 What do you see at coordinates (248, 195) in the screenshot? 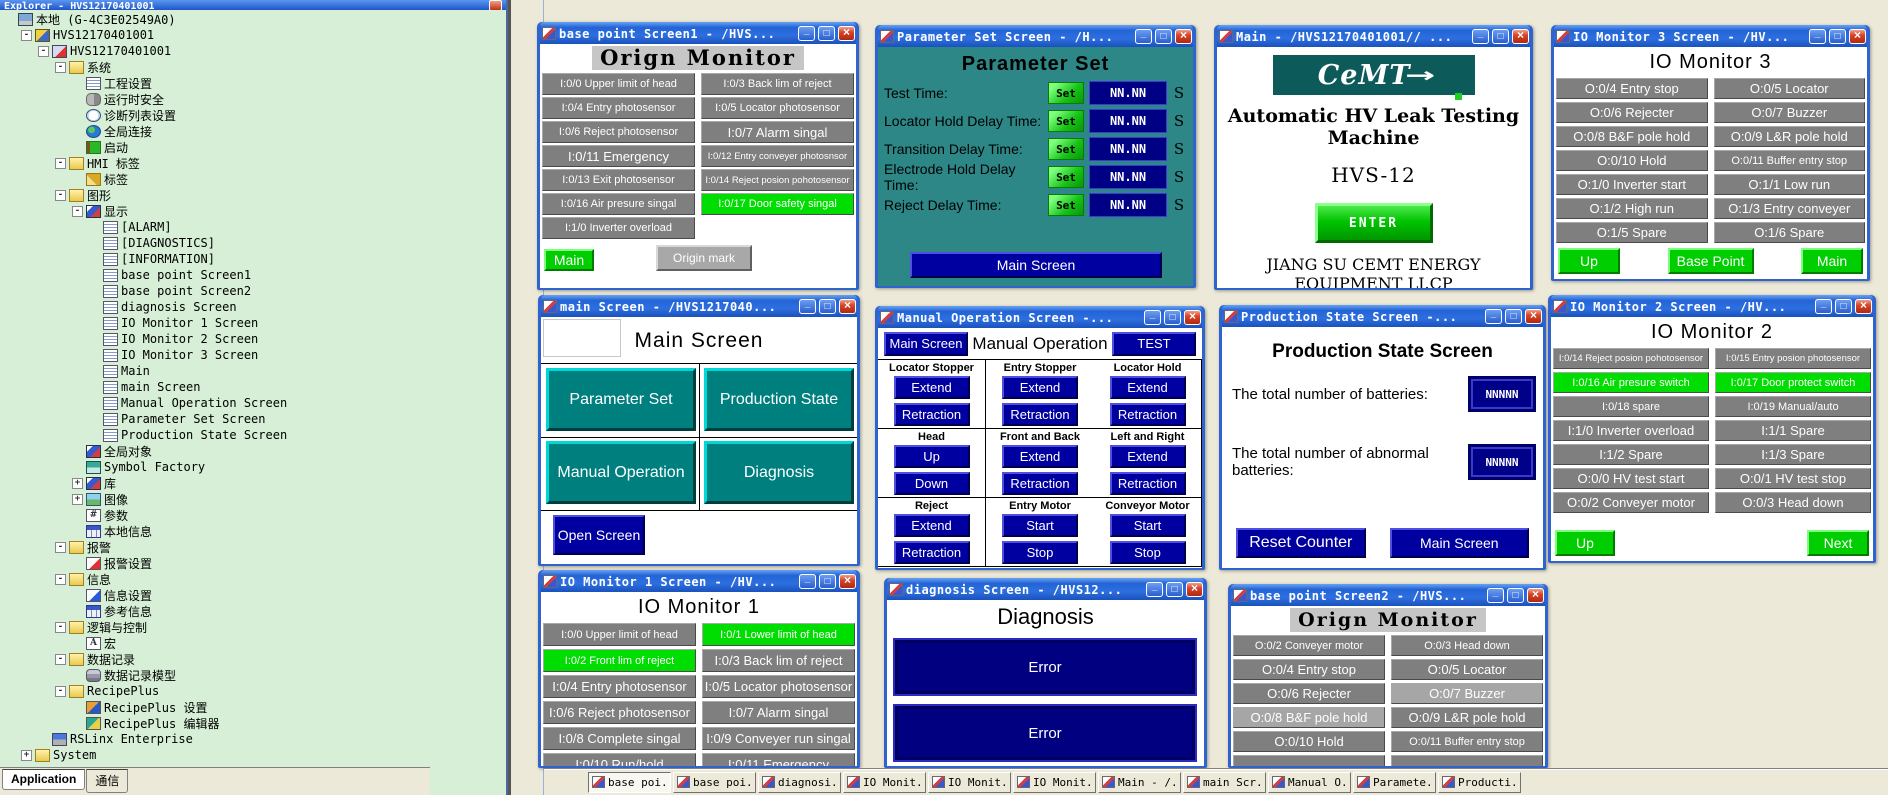
I see `tree-item: 图形` at bounding box center [248, 195].